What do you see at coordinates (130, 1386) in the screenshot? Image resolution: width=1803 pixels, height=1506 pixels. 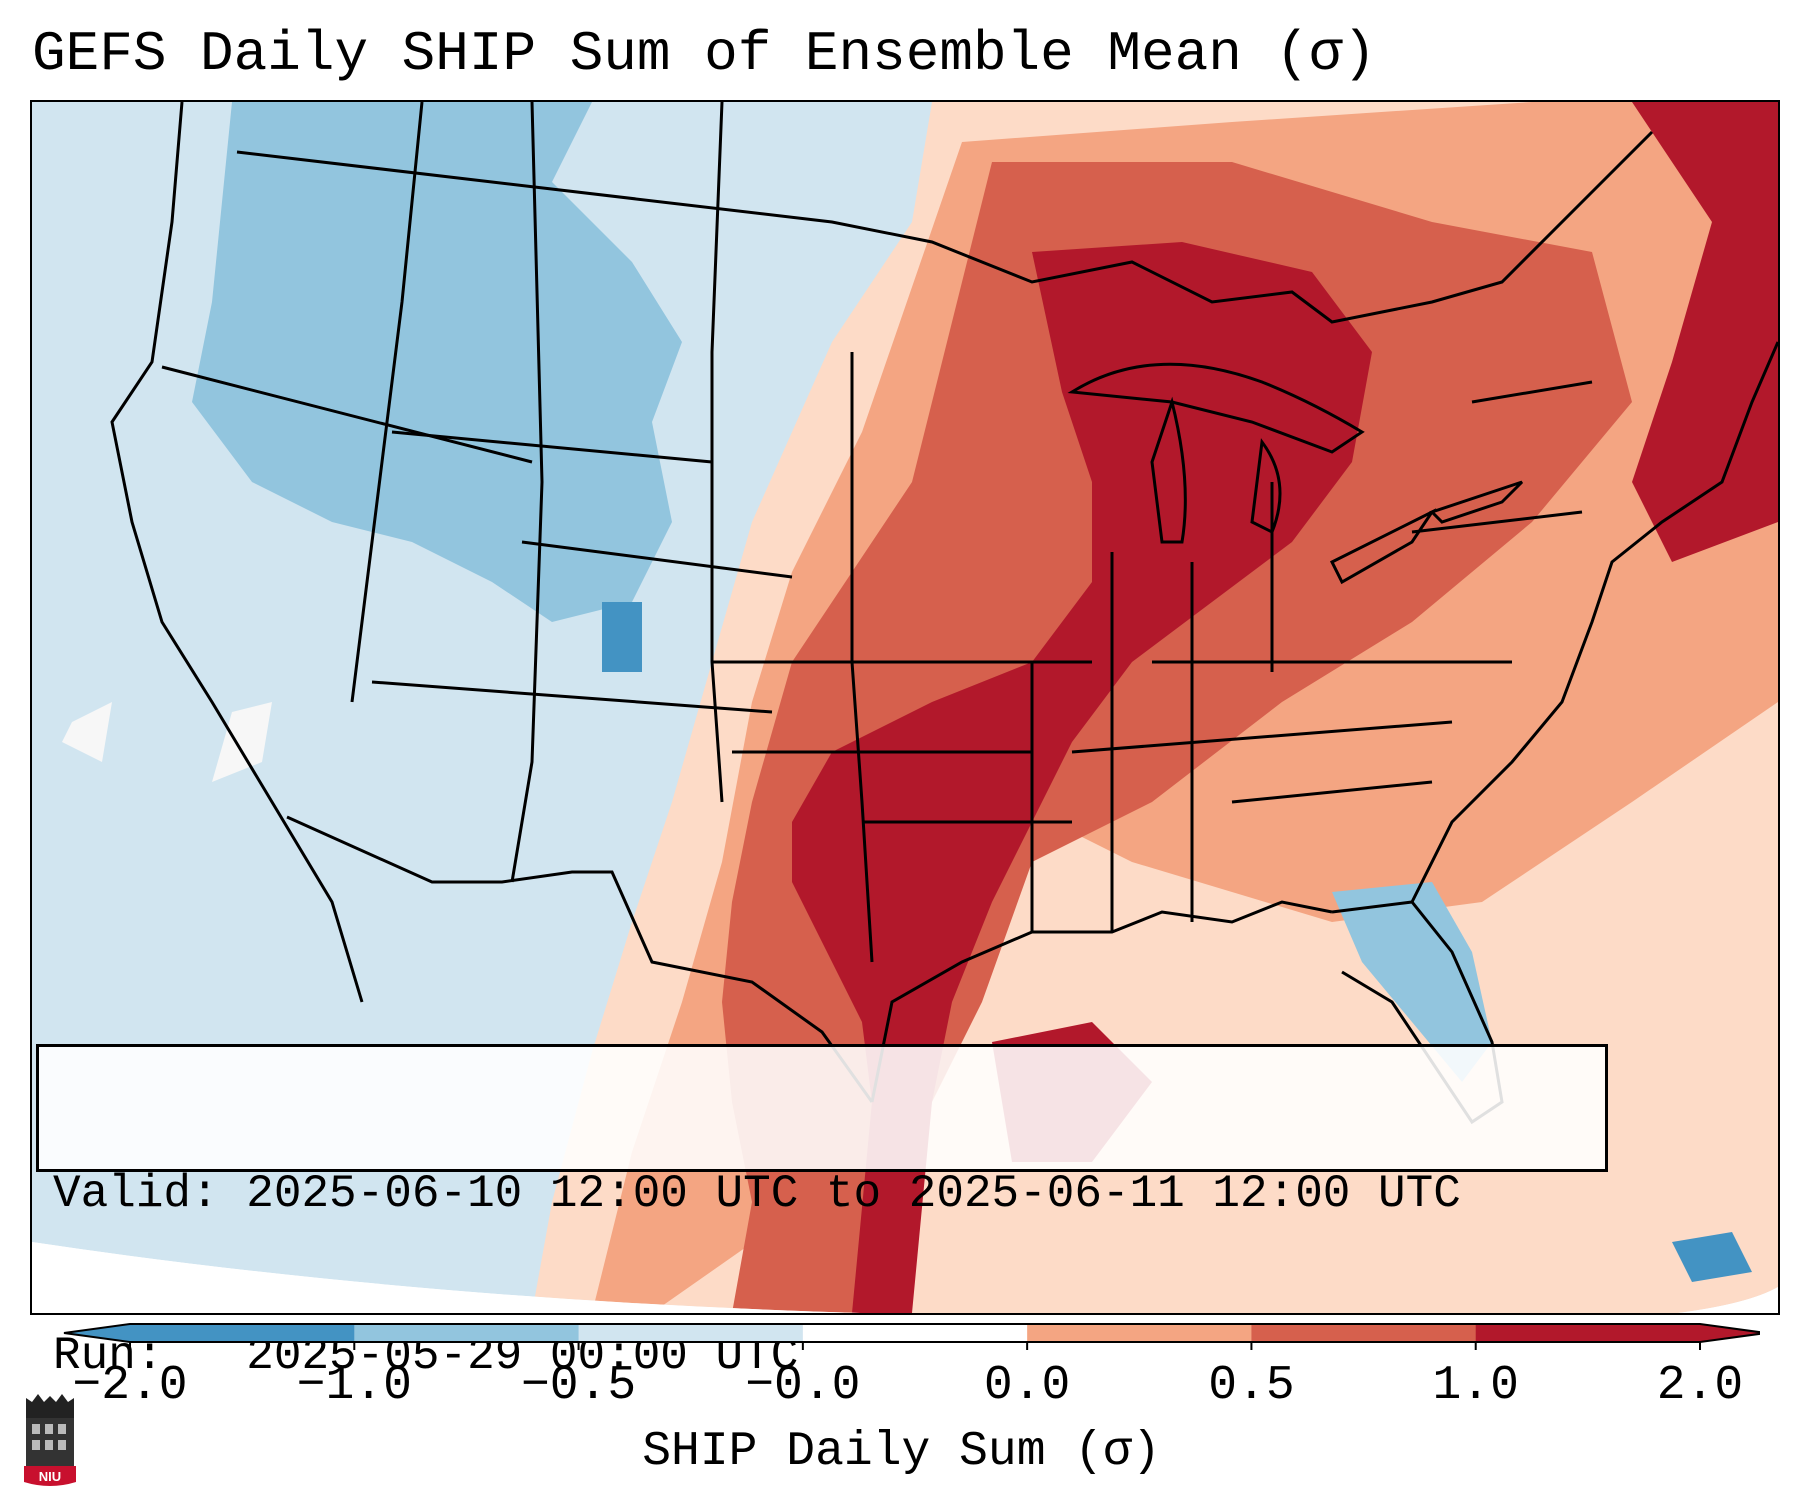 I see `colorbar-tick-label: −2.0` at bounding box center [130, 1386].